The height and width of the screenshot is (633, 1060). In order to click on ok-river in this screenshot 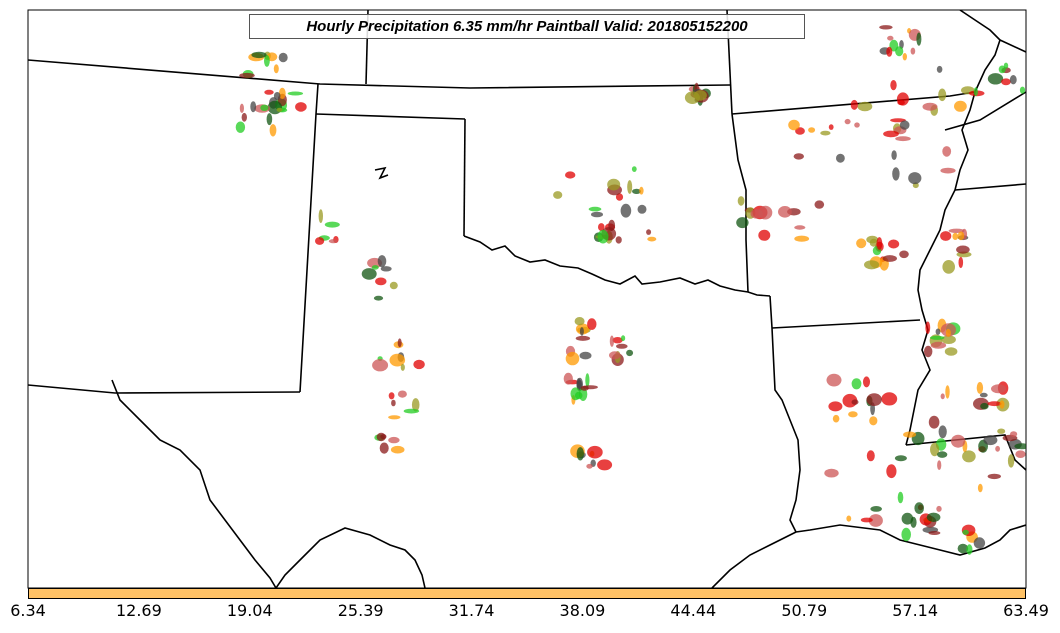, I will do `click(381, 173)`.